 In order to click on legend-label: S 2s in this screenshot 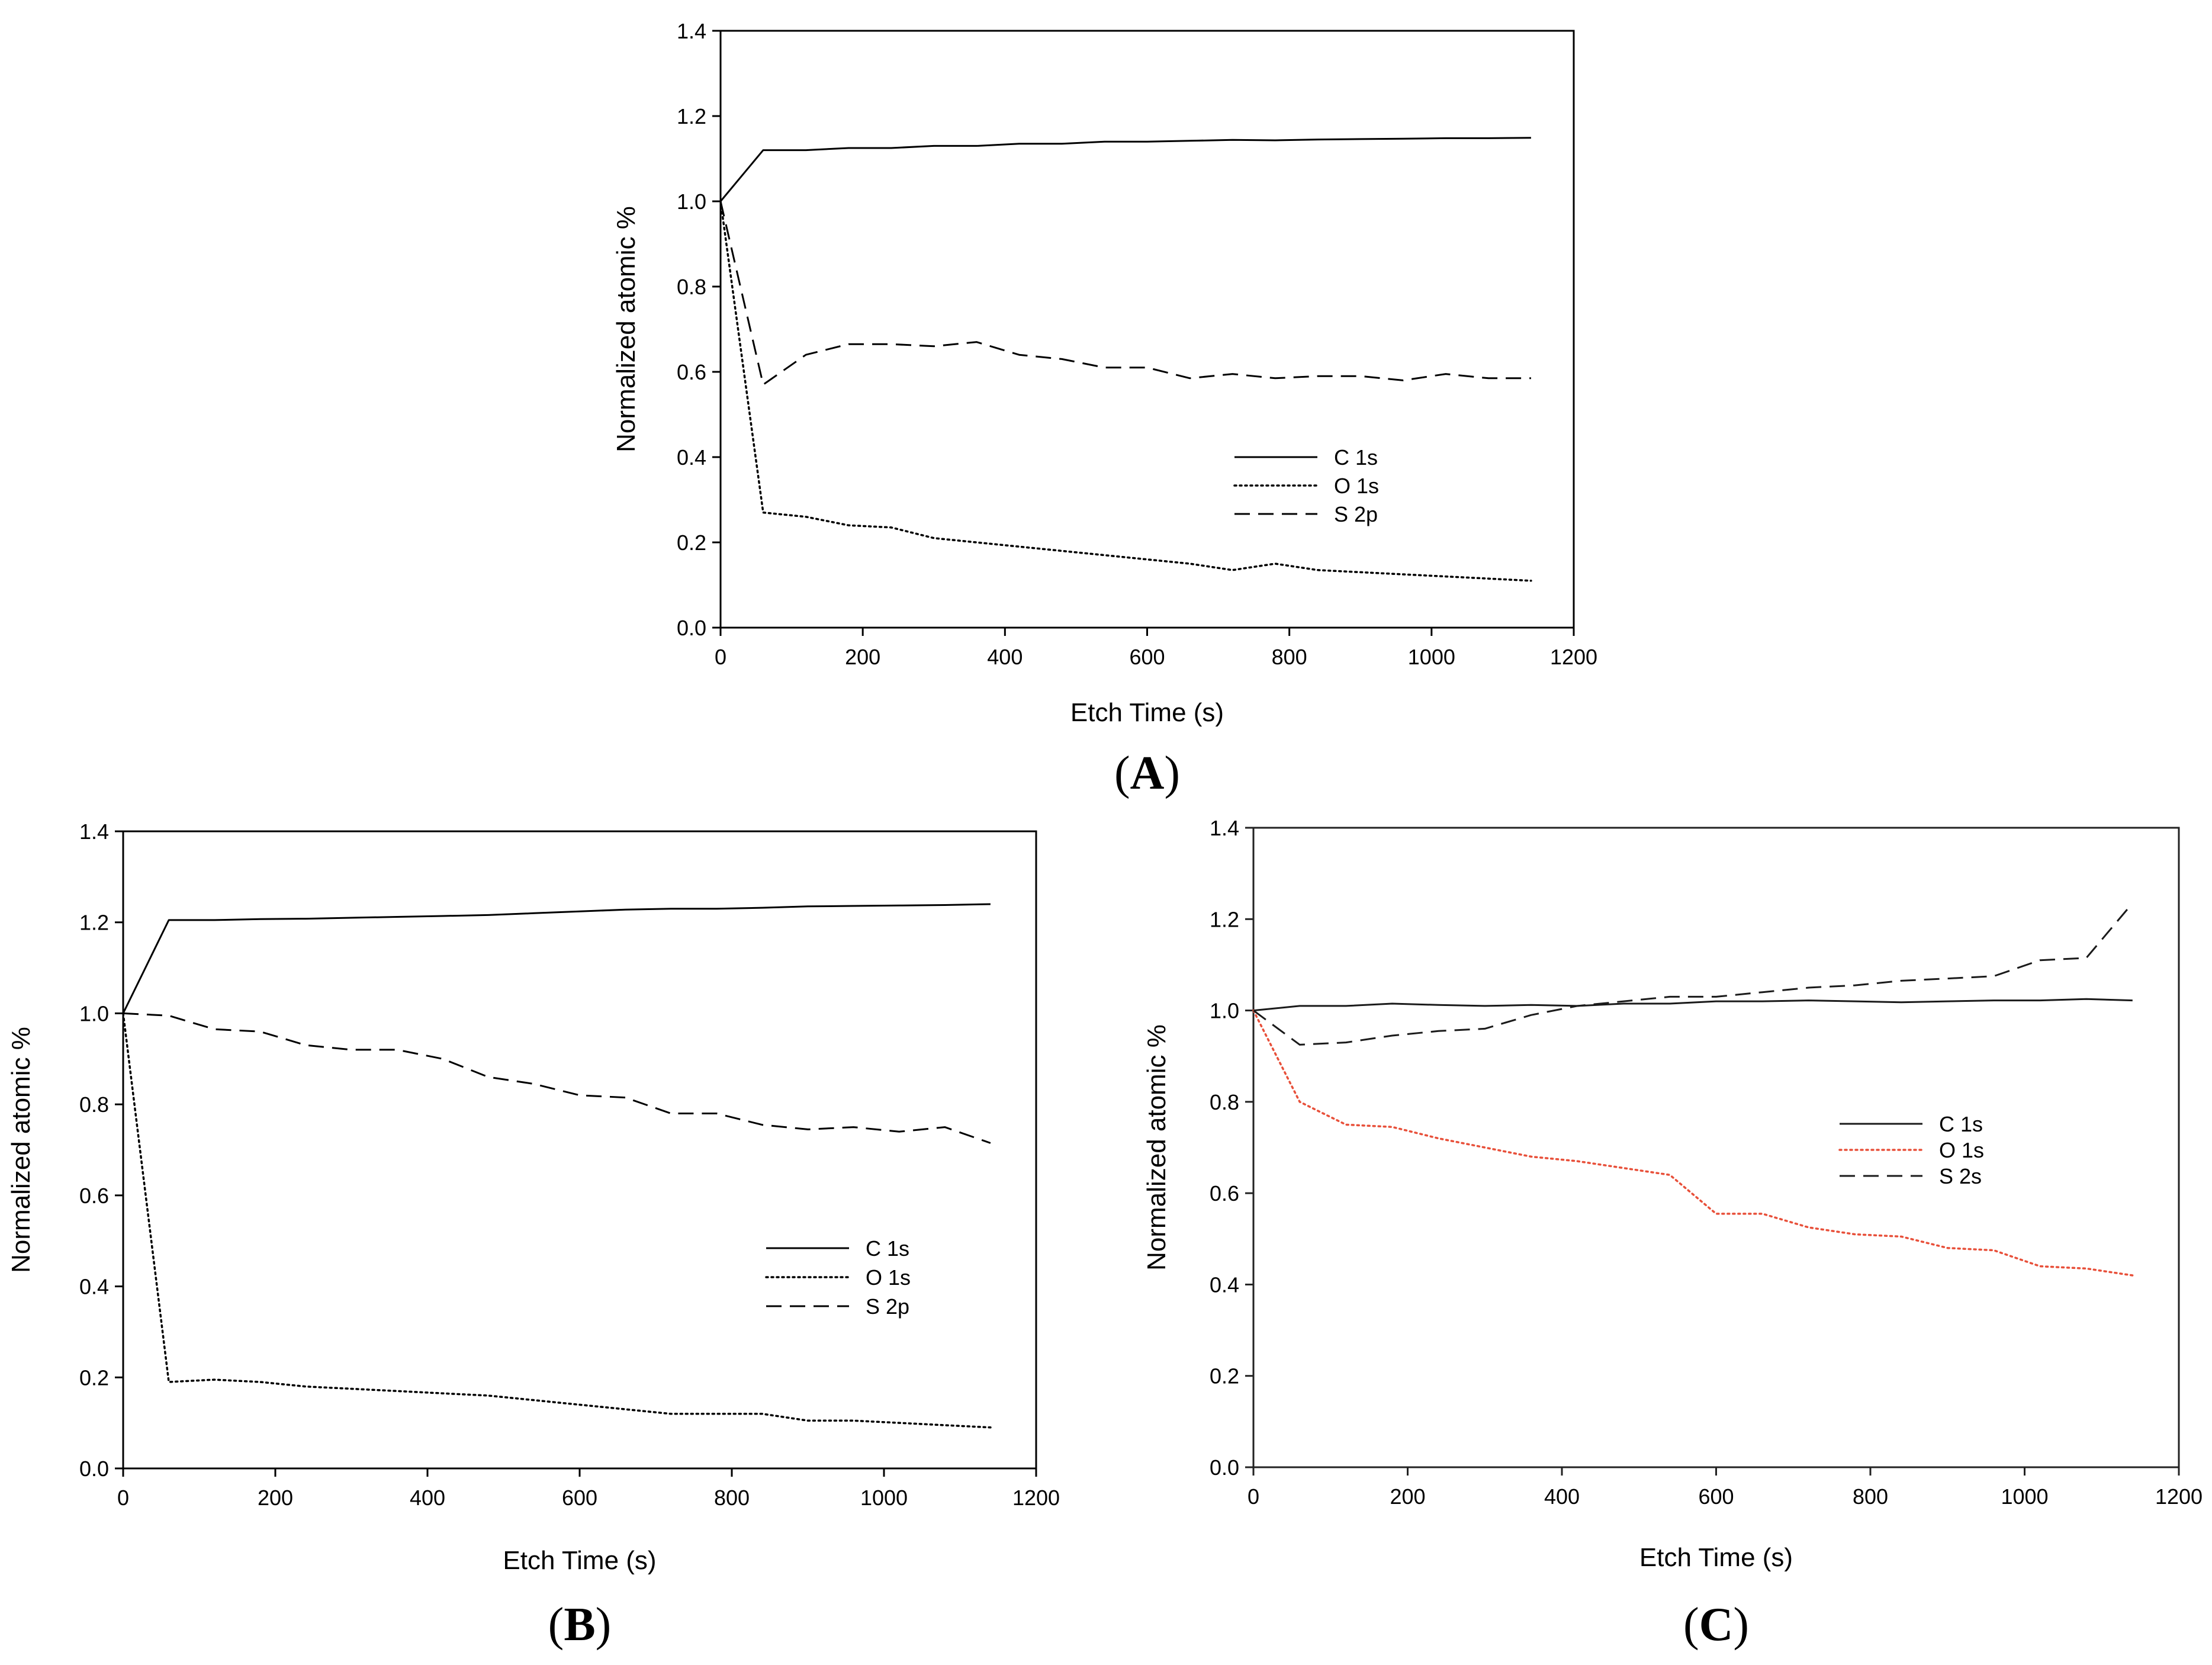, I will do `click(1961, 1176)`.